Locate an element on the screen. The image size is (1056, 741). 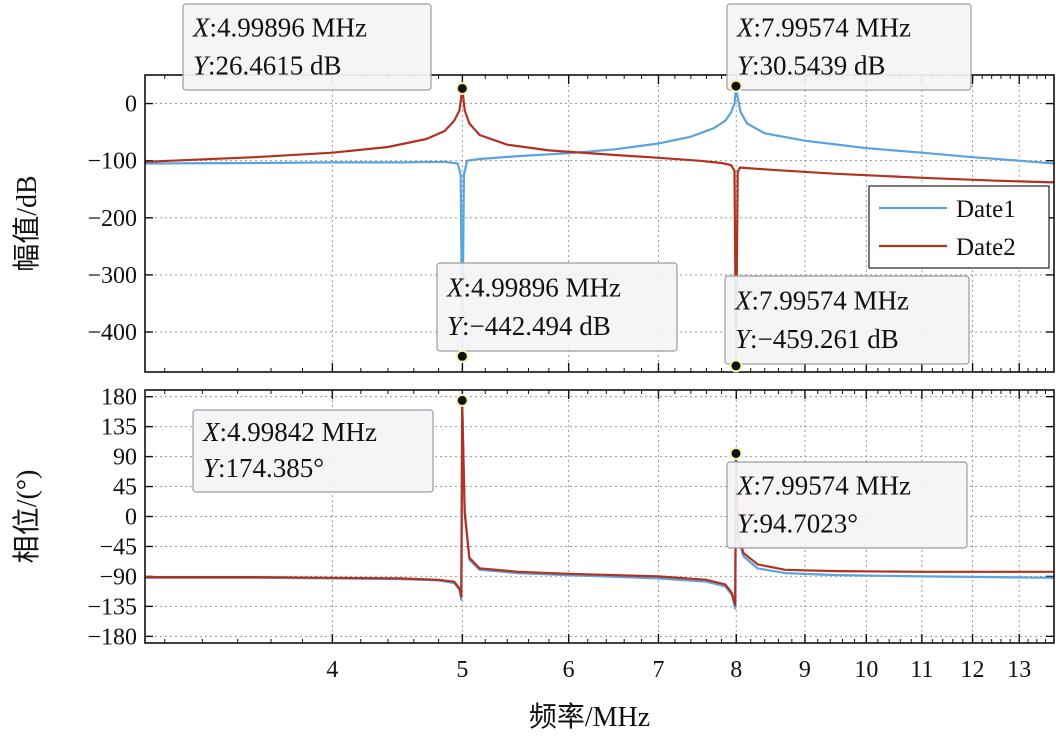
phase-ytick-label-3: 45 is located at coordinates (125, 488).